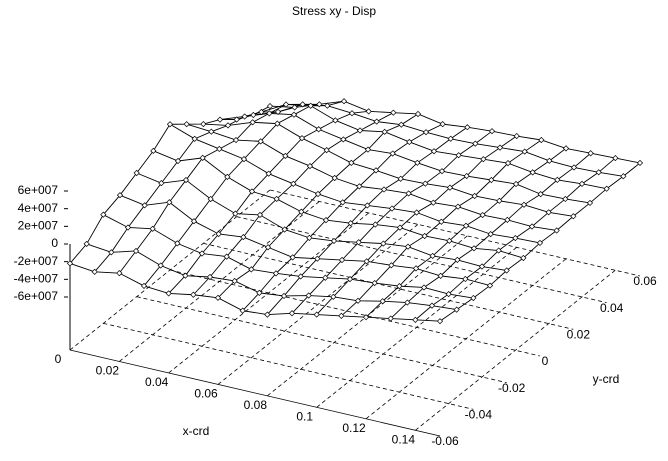 The height and width of the screenshot is (461, 668). What do you see at coordinates (256, 405) in the screenshot?
I see `x-tick-label: 0.08` at bounding box center [256, 405].